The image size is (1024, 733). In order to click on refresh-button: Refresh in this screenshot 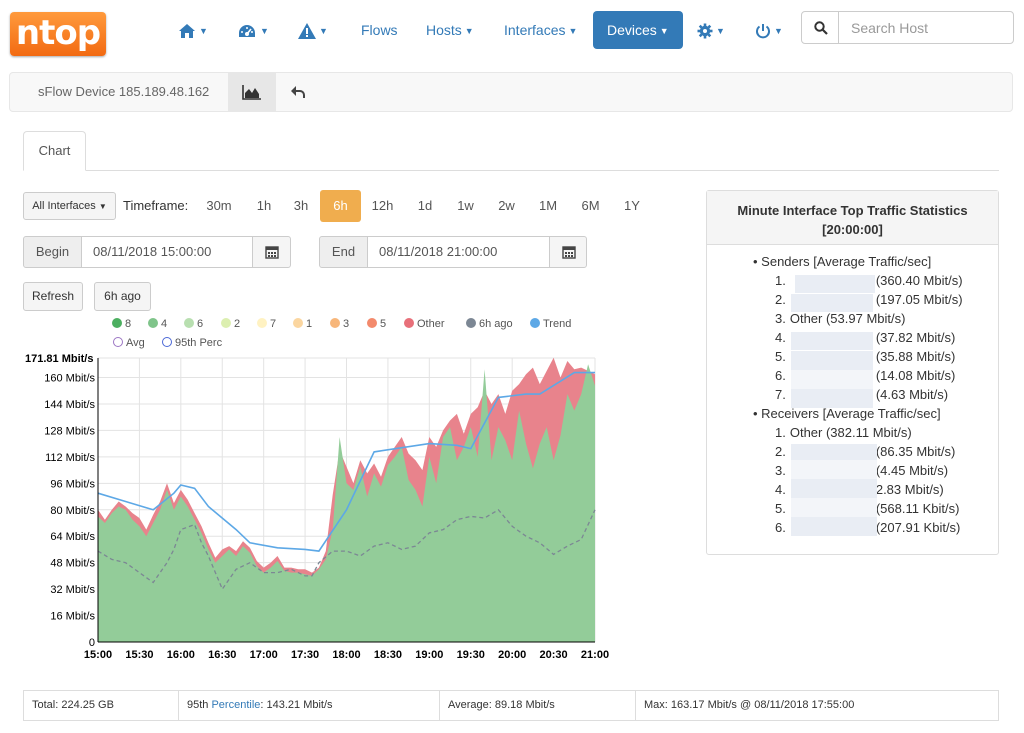, I will do `click(53, 296)`.